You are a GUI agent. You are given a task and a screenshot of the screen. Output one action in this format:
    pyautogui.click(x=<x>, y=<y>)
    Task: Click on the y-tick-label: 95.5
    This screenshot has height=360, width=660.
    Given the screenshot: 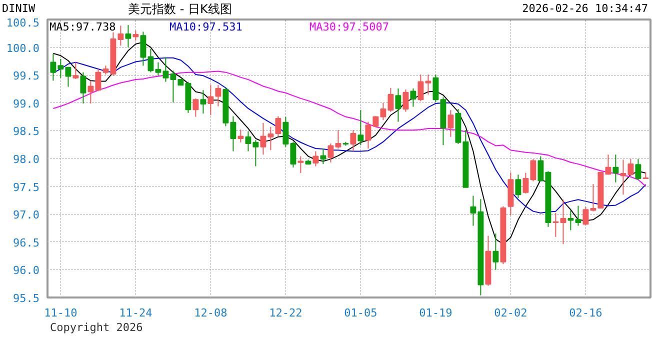 What is the action you would take?
    pyautogui.click(x=26, y=298)
    